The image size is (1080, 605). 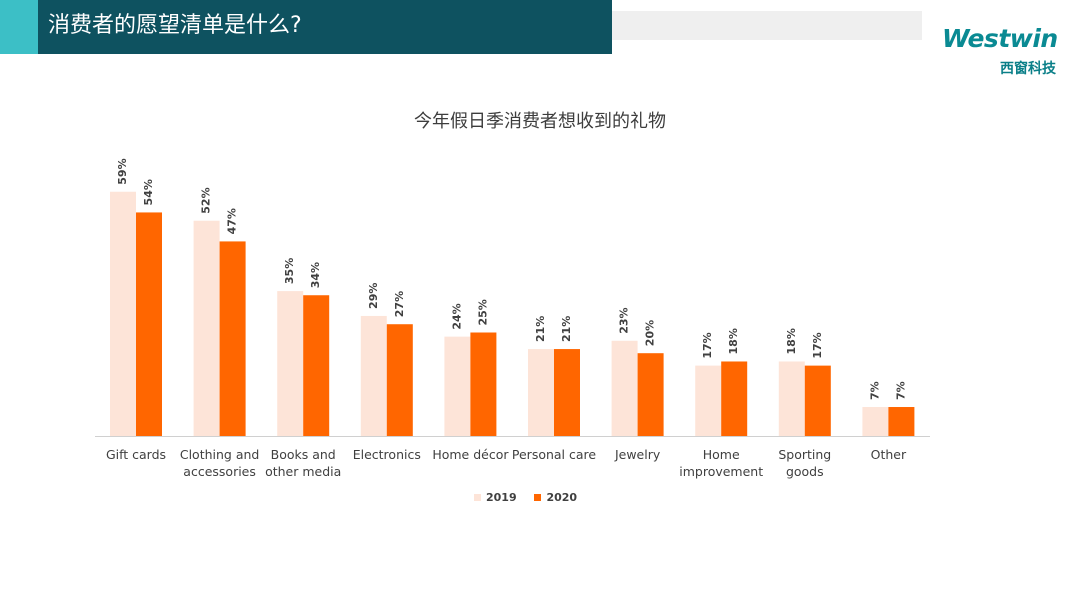 I want to click on category-label-8: Sporting, so click(x=804, y=454).